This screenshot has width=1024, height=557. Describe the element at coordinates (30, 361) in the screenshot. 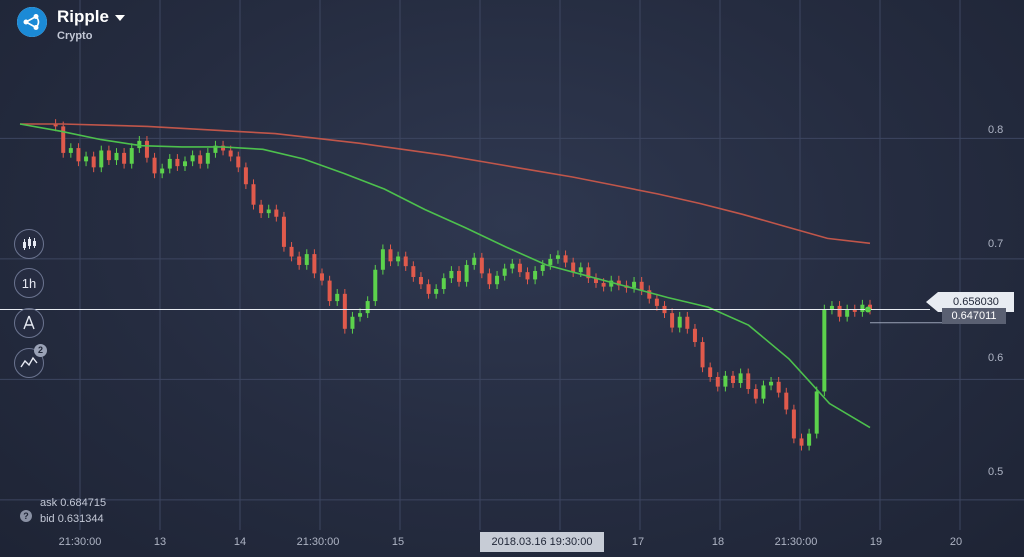

I see `indicators-button: 2` at that location.